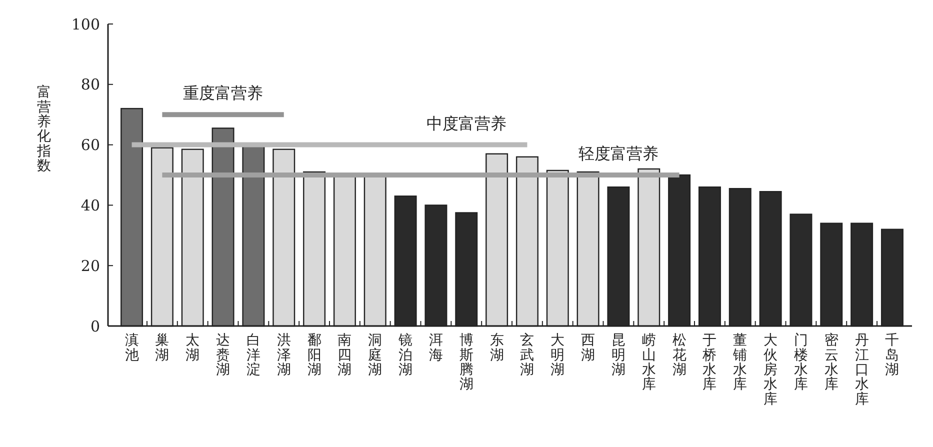 The width and height of the screenshot is (933, 447). I want to click on x-tick-label: 博斯腾湖, so click(466, 362).